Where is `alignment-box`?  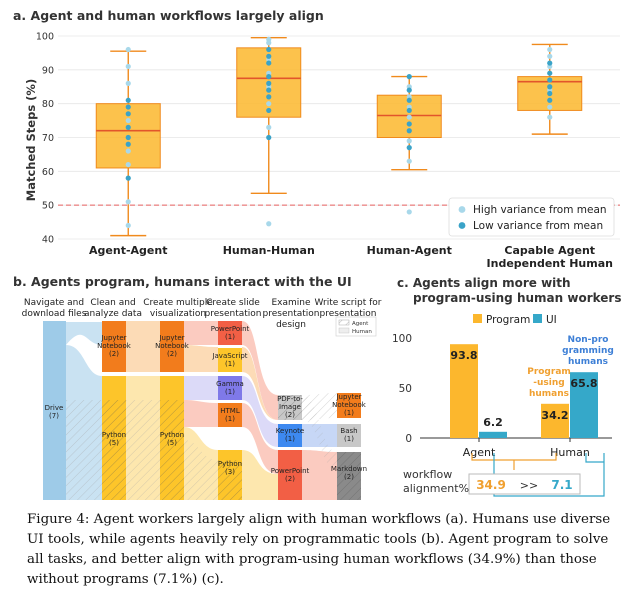
alignment-box is located at coordinates (524, 484).